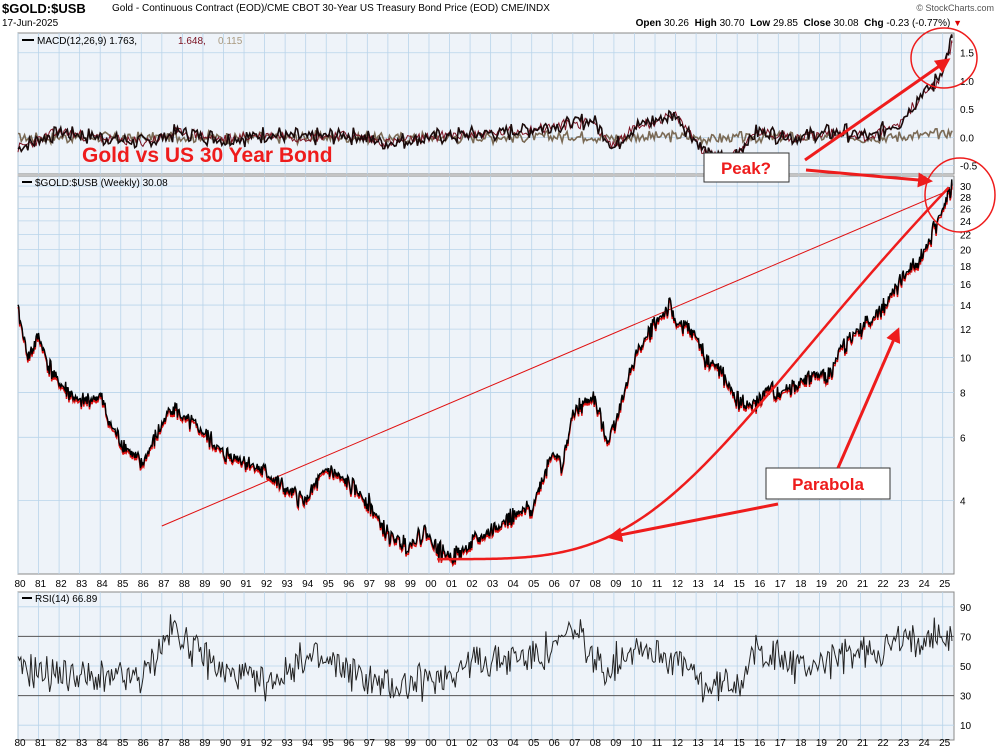 This screenshot has width=1000, height=748. Describe the element at coordinates (349, 584) in the screenshot. I see `x-tick-label: 96` at that location.